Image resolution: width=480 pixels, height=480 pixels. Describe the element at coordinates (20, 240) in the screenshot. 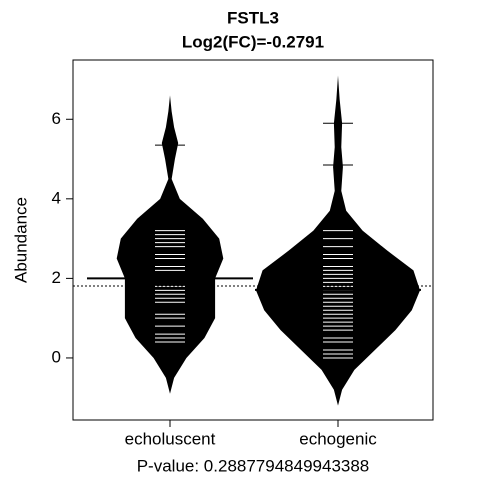

I see `y-axis-label: Abundance` at that location.